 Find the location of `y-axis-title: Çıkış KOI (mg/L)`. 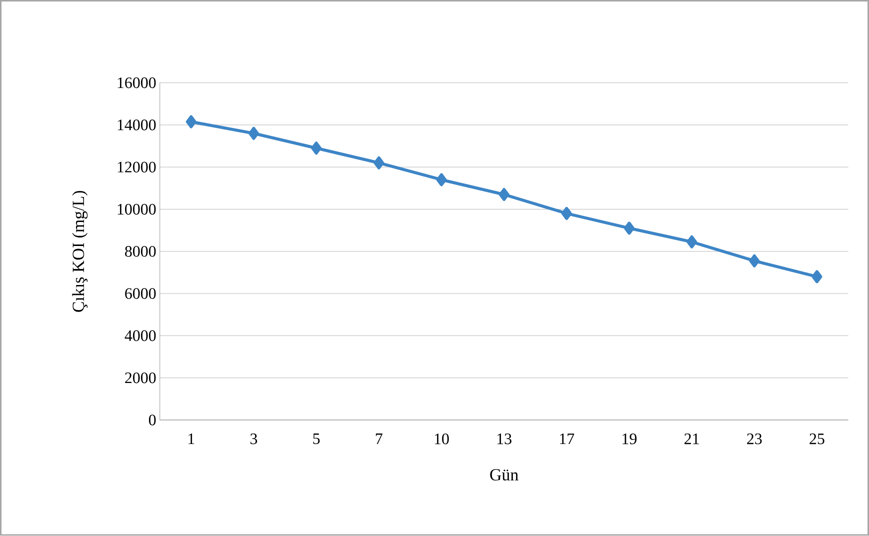

y-axis-title: Çıkış KOI (mg/L) is located at coordinates (80, 251).